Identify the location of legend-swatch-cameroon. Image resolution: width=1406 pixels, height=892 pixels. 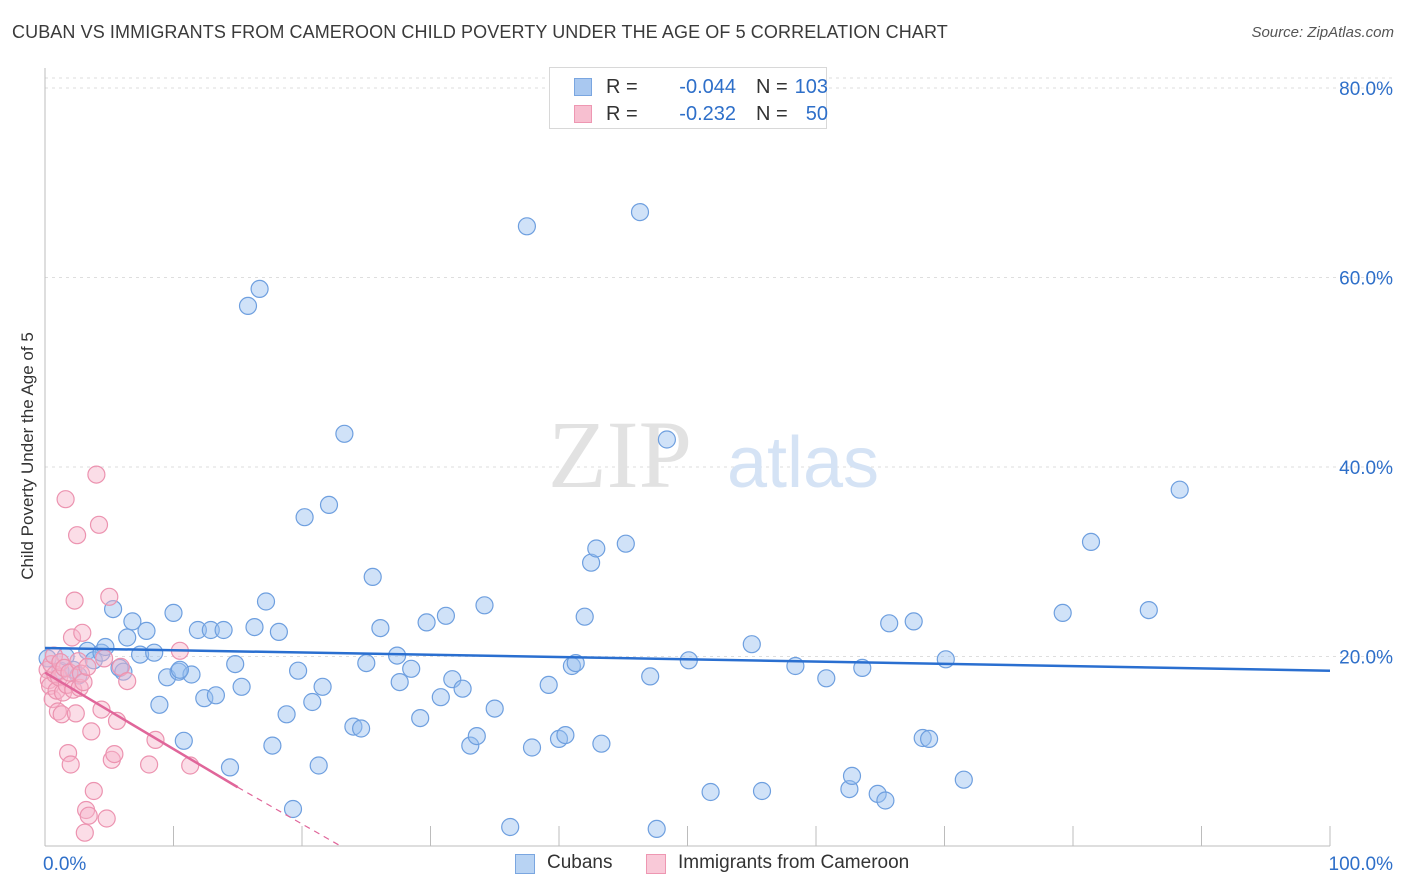
(656, 864).